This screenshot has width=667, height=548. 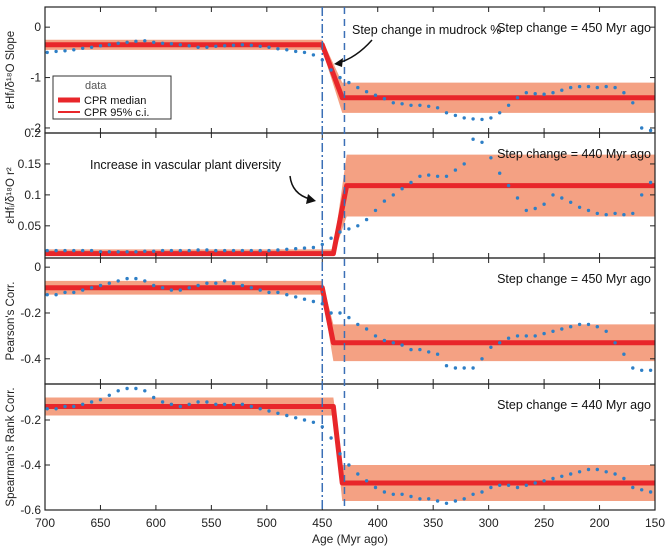 I want to click on legend-entry-median: CPR median, so click(x=115, y=101).